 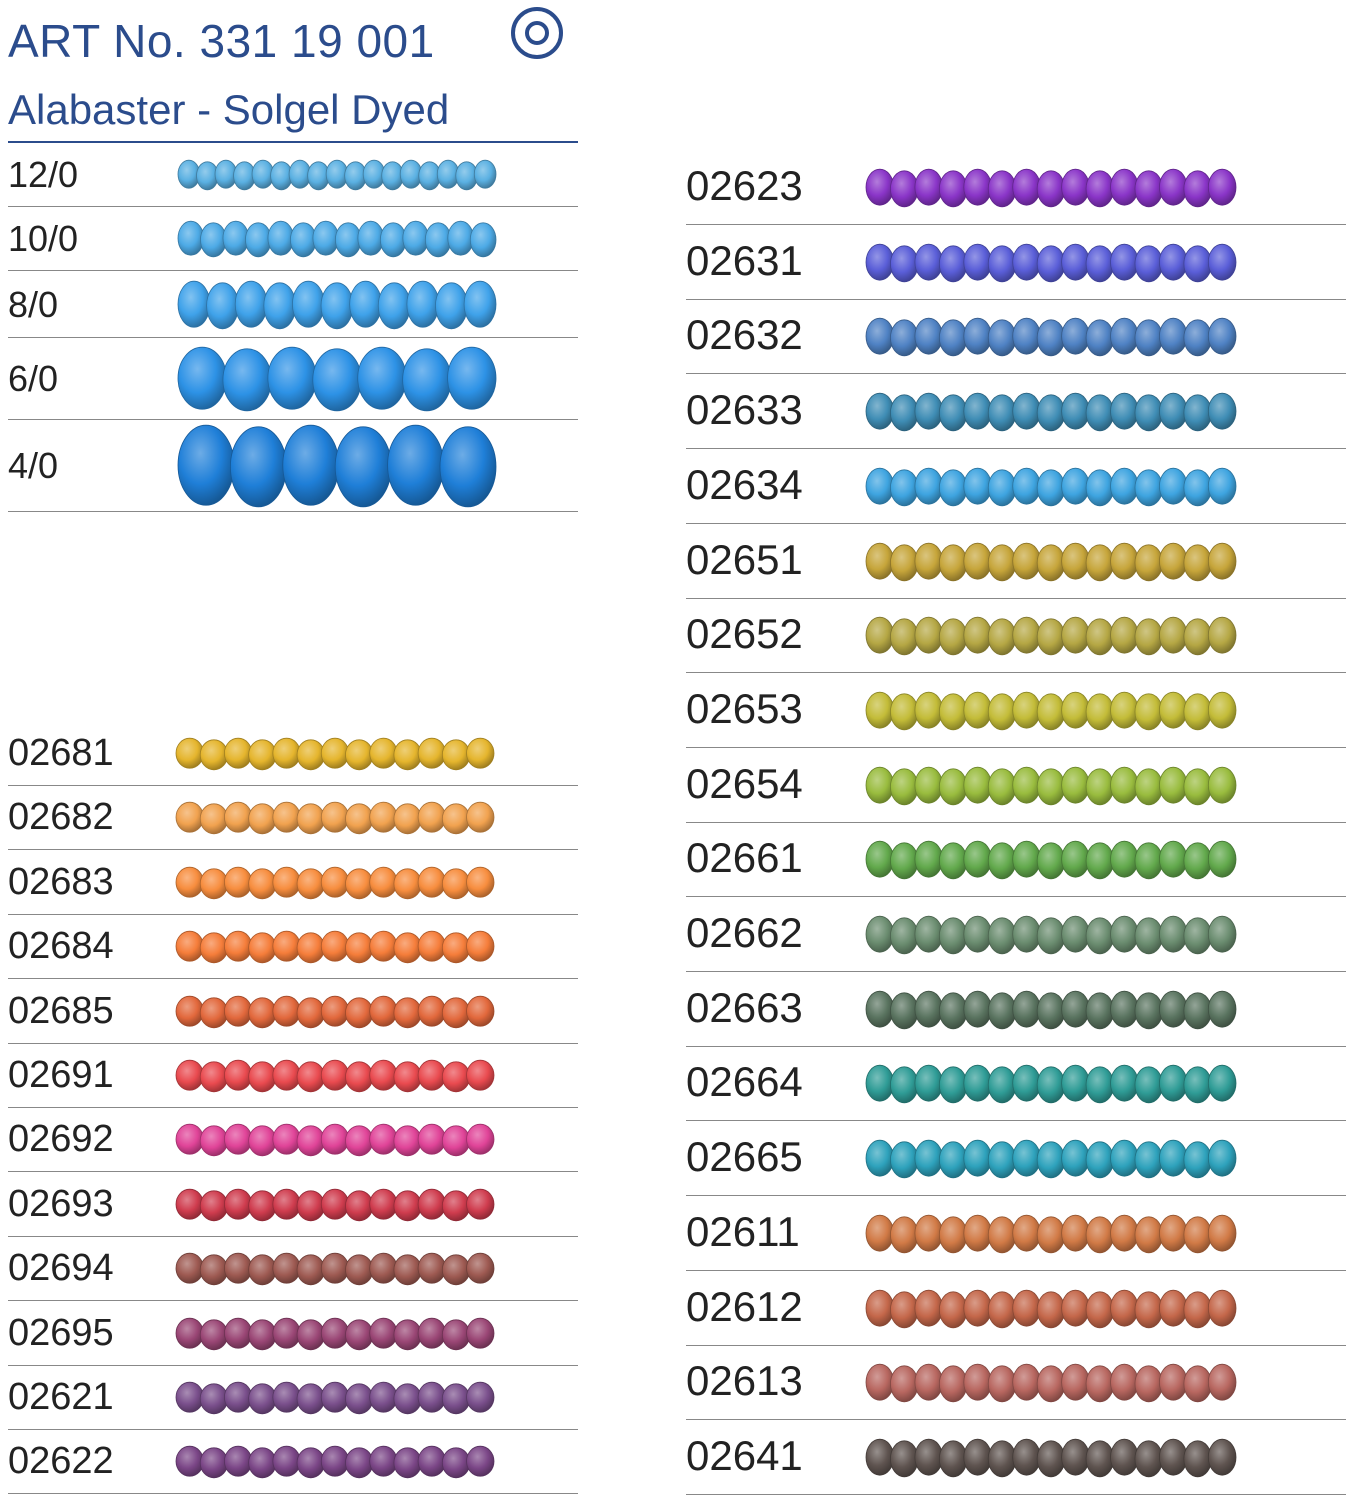 I want to click on color-row: 02632, so click(x=1016, y=336).